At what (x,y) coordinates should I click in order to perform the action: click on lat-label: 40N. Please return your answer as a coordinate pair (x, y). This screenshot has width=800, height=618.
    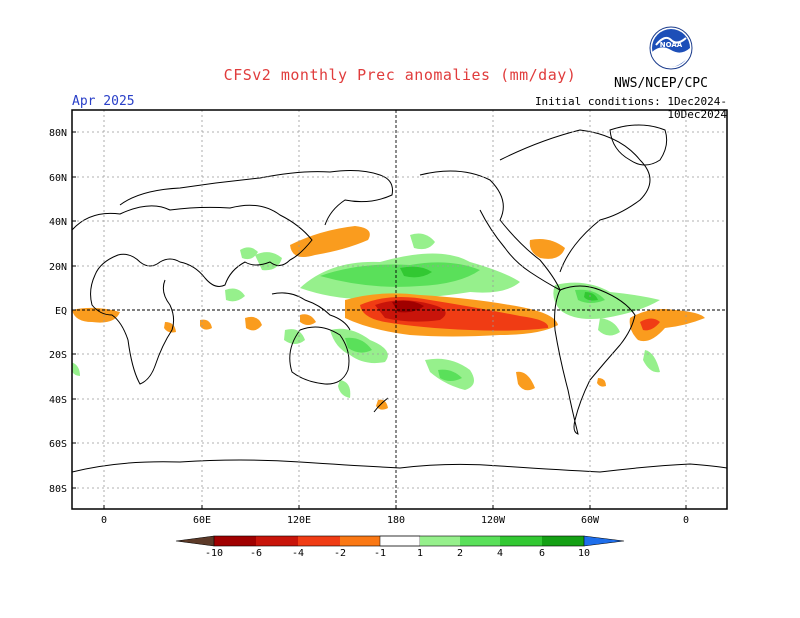
    Looking at the image, I should click on (58, 222).